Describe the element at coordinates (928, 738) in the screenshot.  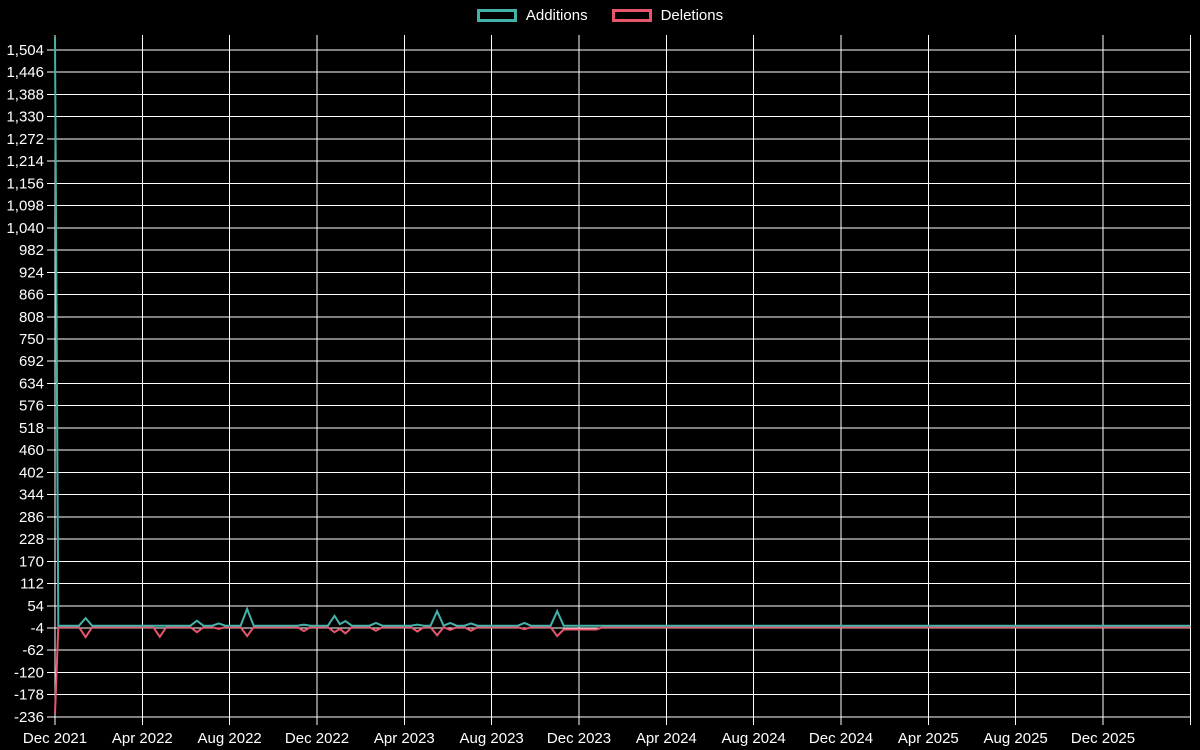
I see `x-tick-label: Apr 2025` at that location.